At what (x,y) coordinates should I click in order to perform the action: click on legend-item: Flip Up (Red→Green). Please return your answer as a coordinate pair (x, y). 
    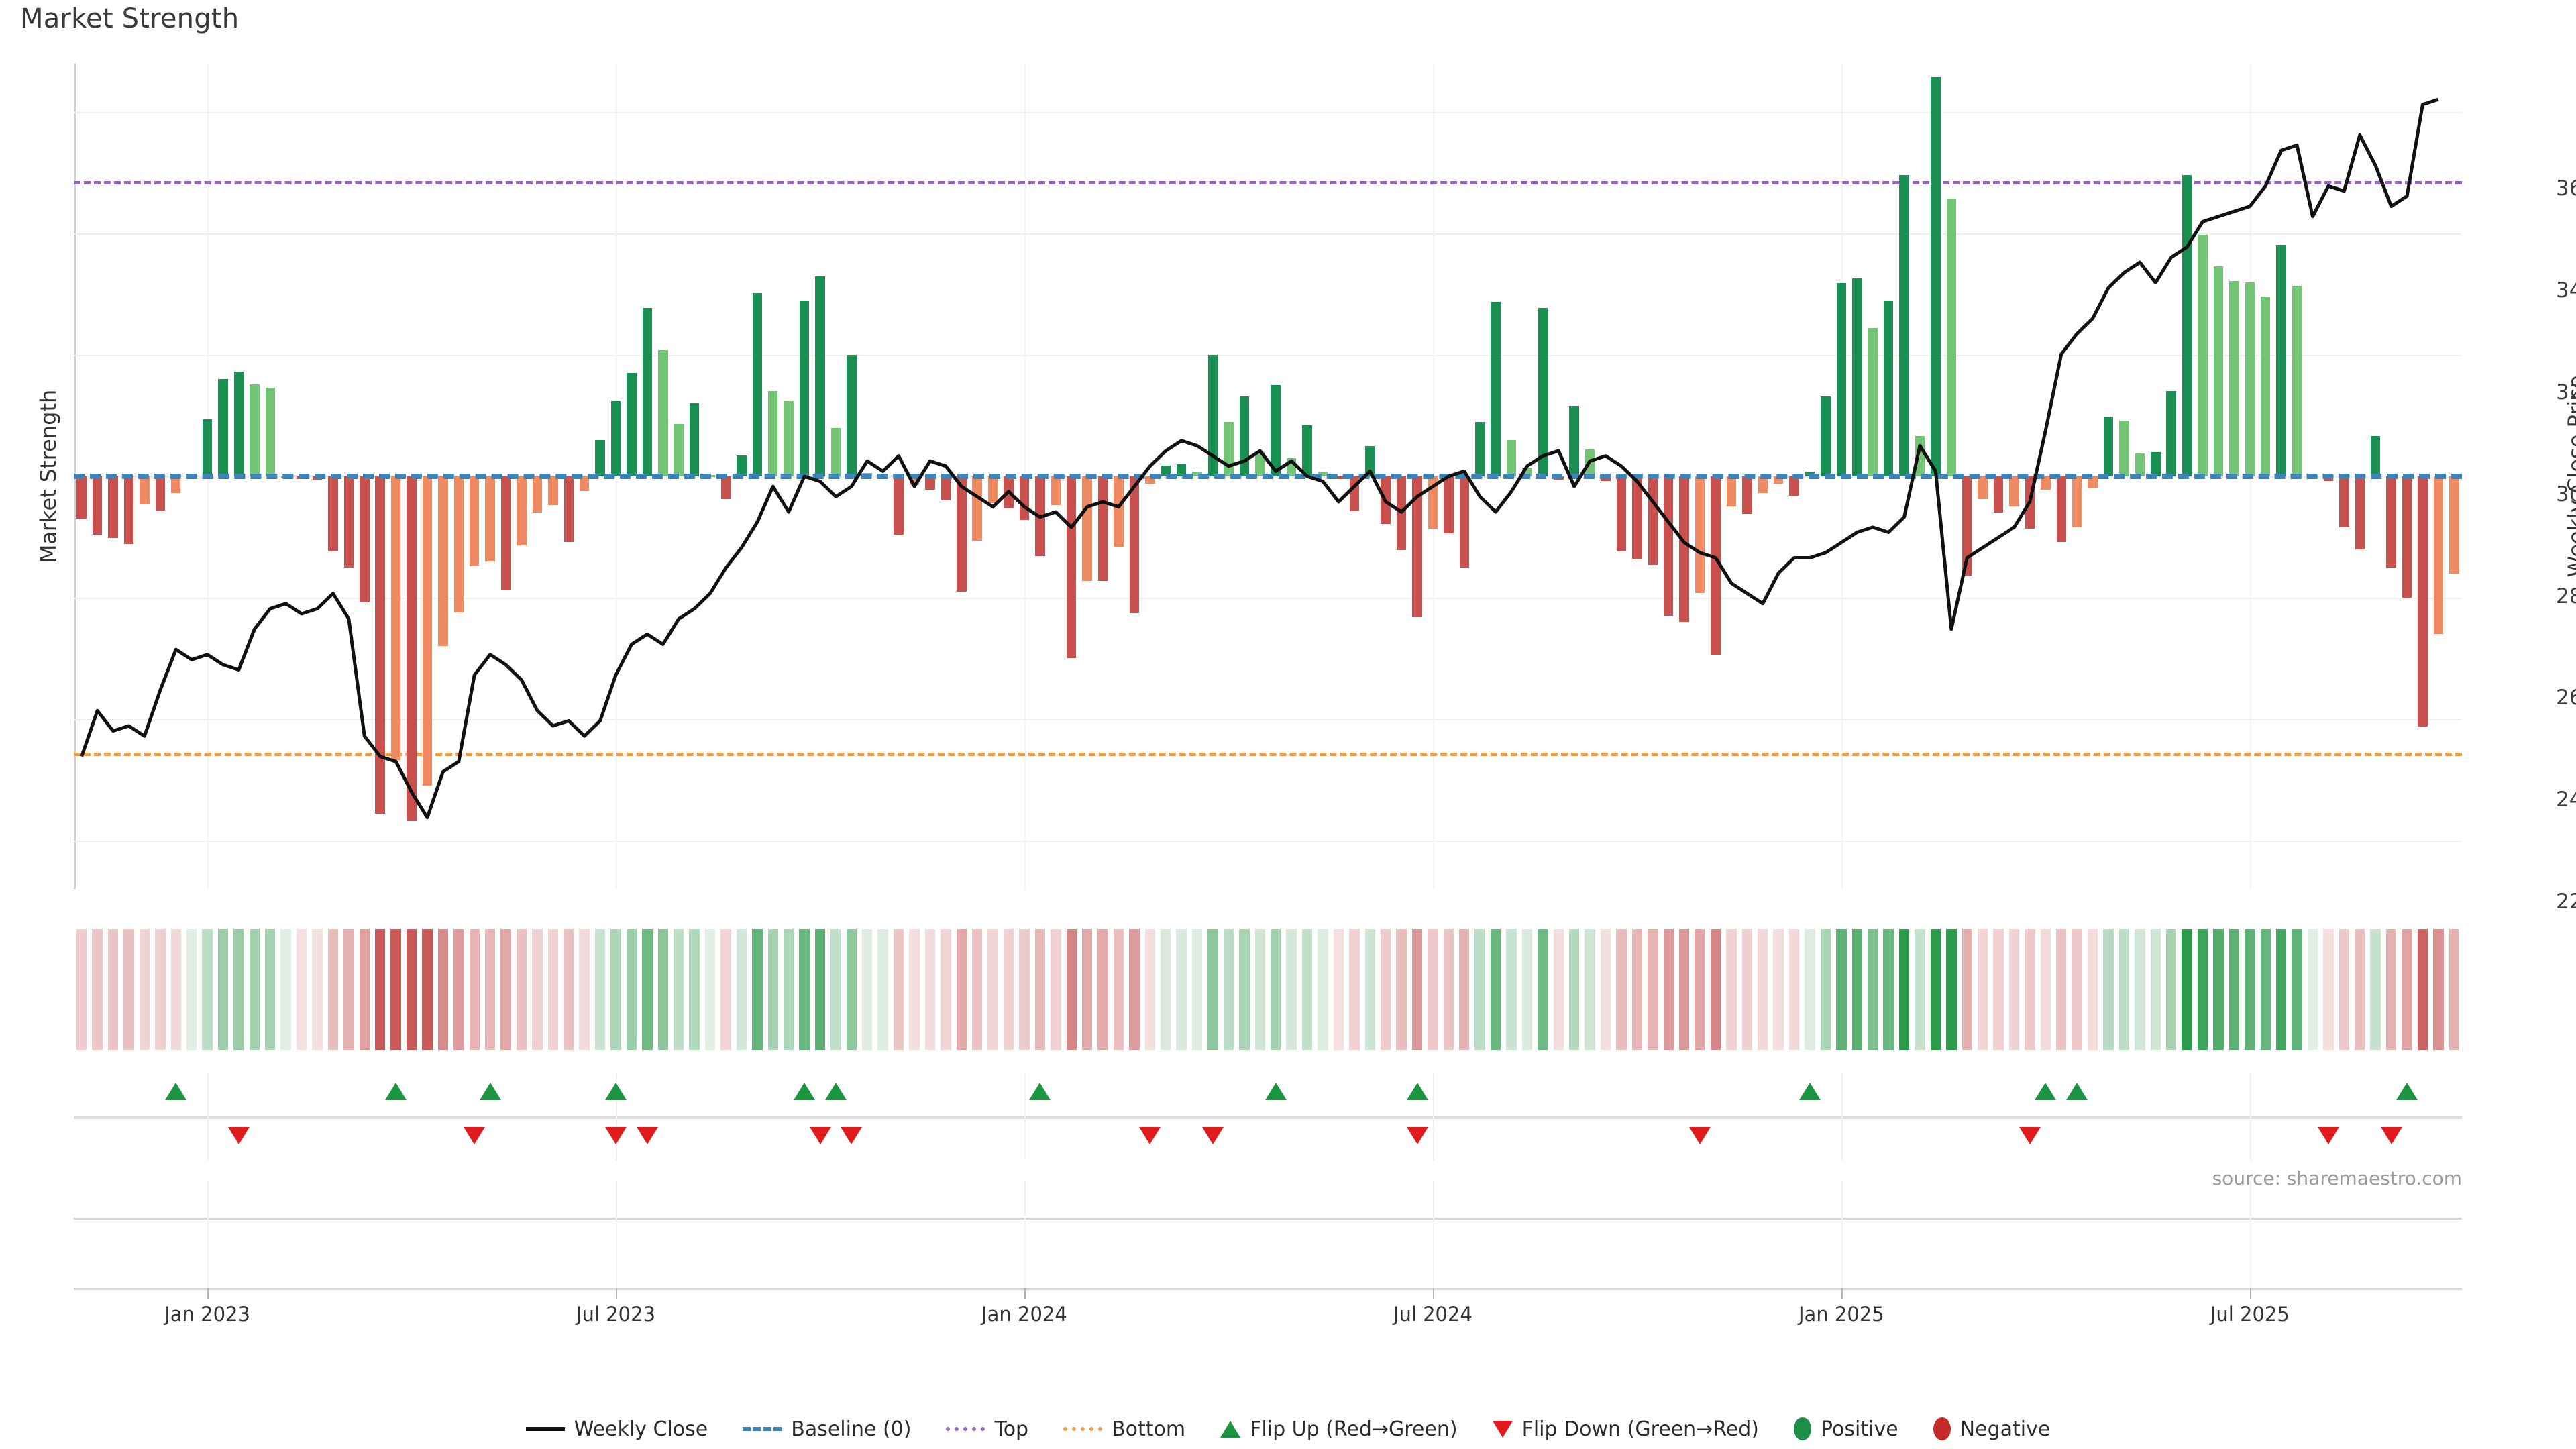
    Looking at the image, I should click on (1339, 1429).